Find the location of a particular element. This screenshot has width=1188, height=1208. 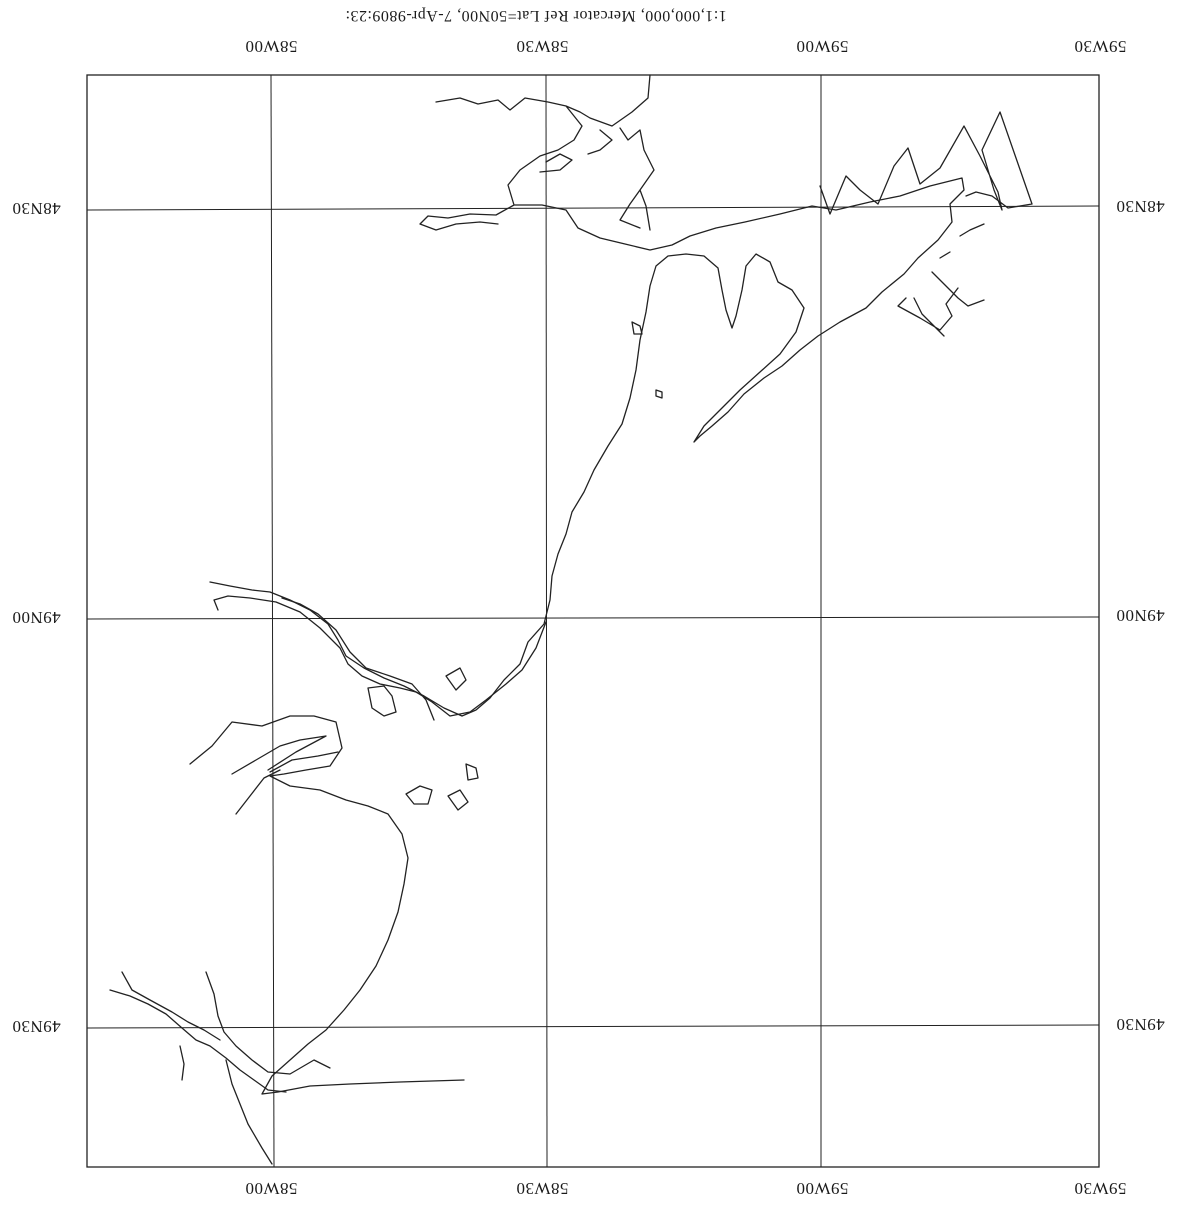

parallel-48n30 is located at coordinates (593, 208).